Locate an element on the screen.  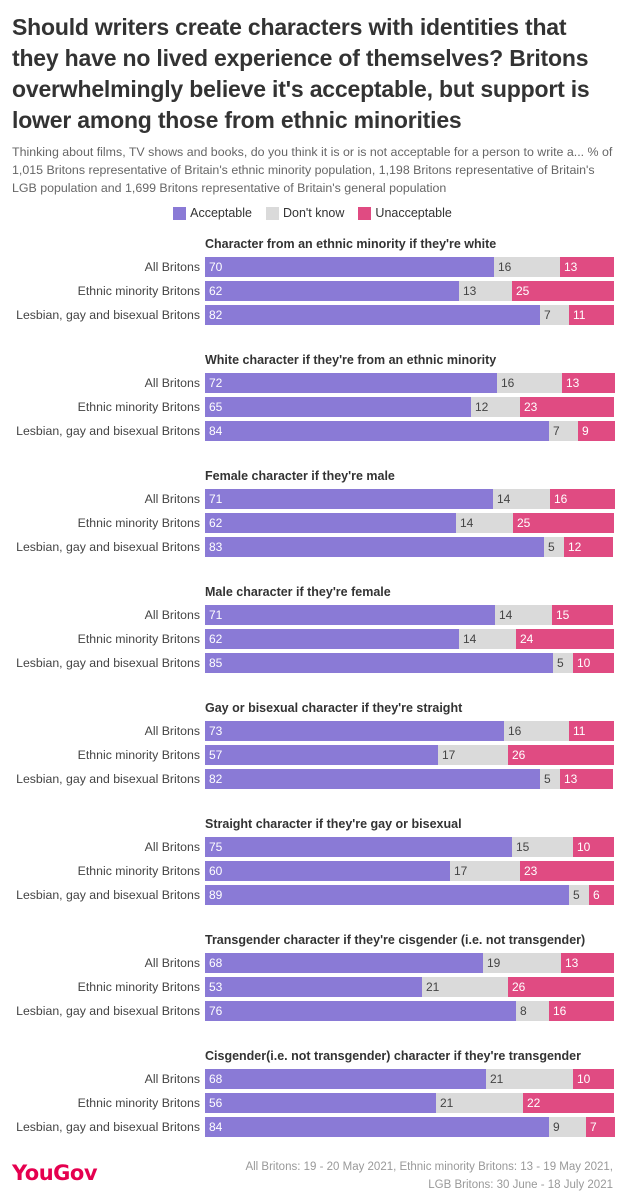
bar-segment-acceptable: 70 is located at coordinates (349, 267).